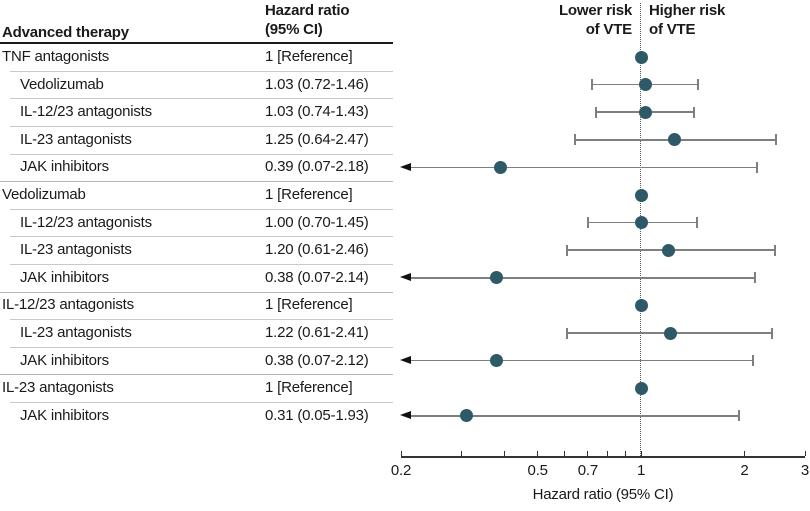  What do you see at coordinates (317, 112) in the screenshot?
I see `hazard-ratio-value: 1.03 (0.74-1.43)` at bounding box center [317, 112].